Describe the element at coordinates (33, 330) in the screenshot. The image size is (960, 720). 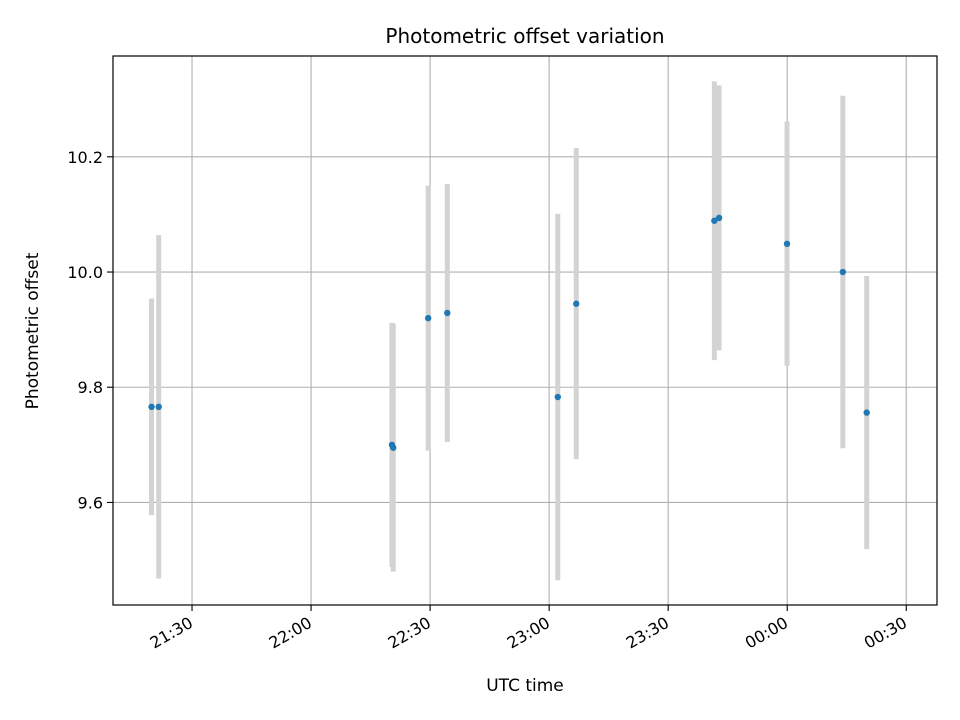
I see `y-axis-title: Photometric offset` at that location.